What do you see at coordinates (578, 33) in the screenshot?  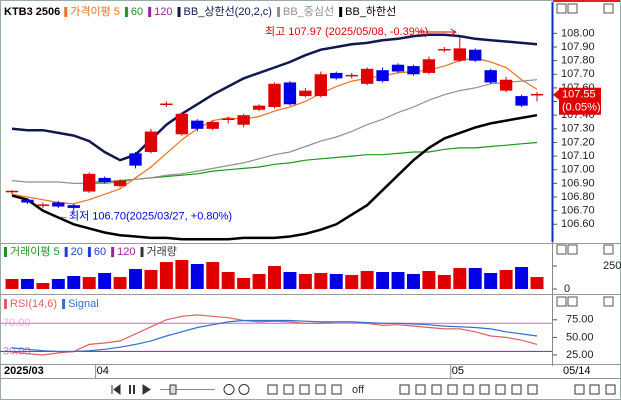 I see `y-tick-label: 108.00` at bounding box center [578, 33].